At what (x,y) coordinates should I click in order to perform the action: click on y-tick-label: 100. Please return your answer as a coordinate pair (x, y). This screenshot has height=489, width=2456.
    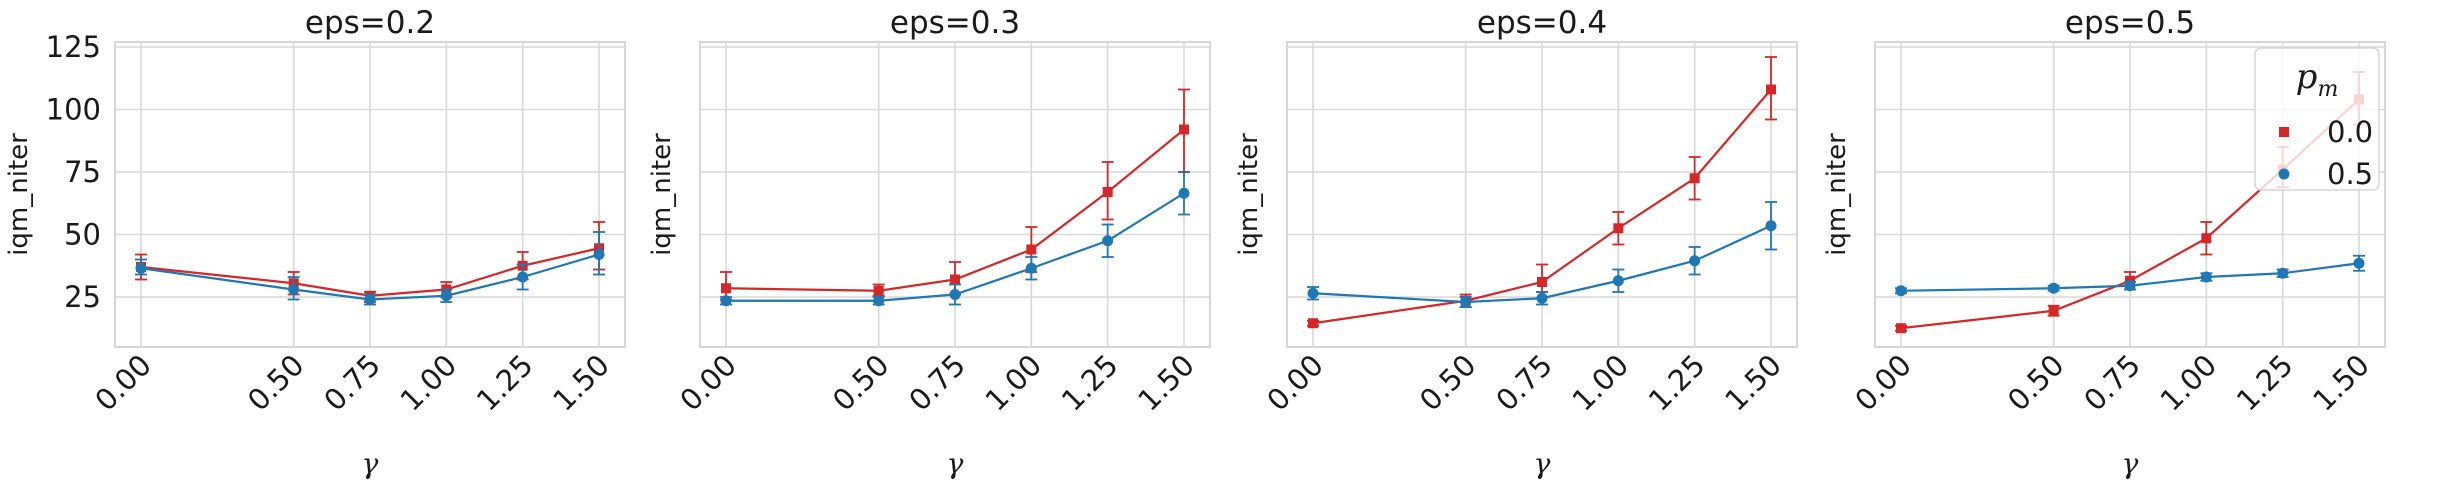
    Looking at the image, I should click on (73, 110).